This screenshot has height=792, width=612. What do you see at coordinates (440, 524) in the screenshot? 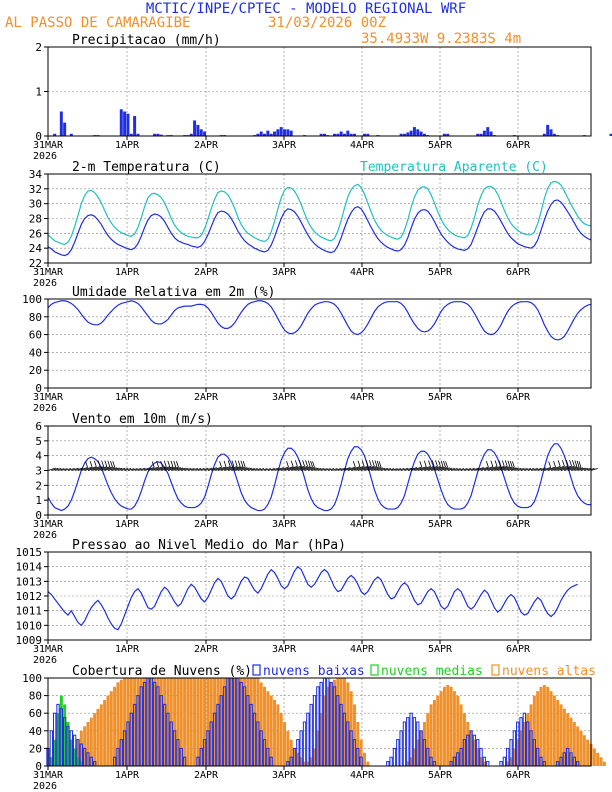
I see `x-tick-label: 5APR` at bounding box center [440, 524].